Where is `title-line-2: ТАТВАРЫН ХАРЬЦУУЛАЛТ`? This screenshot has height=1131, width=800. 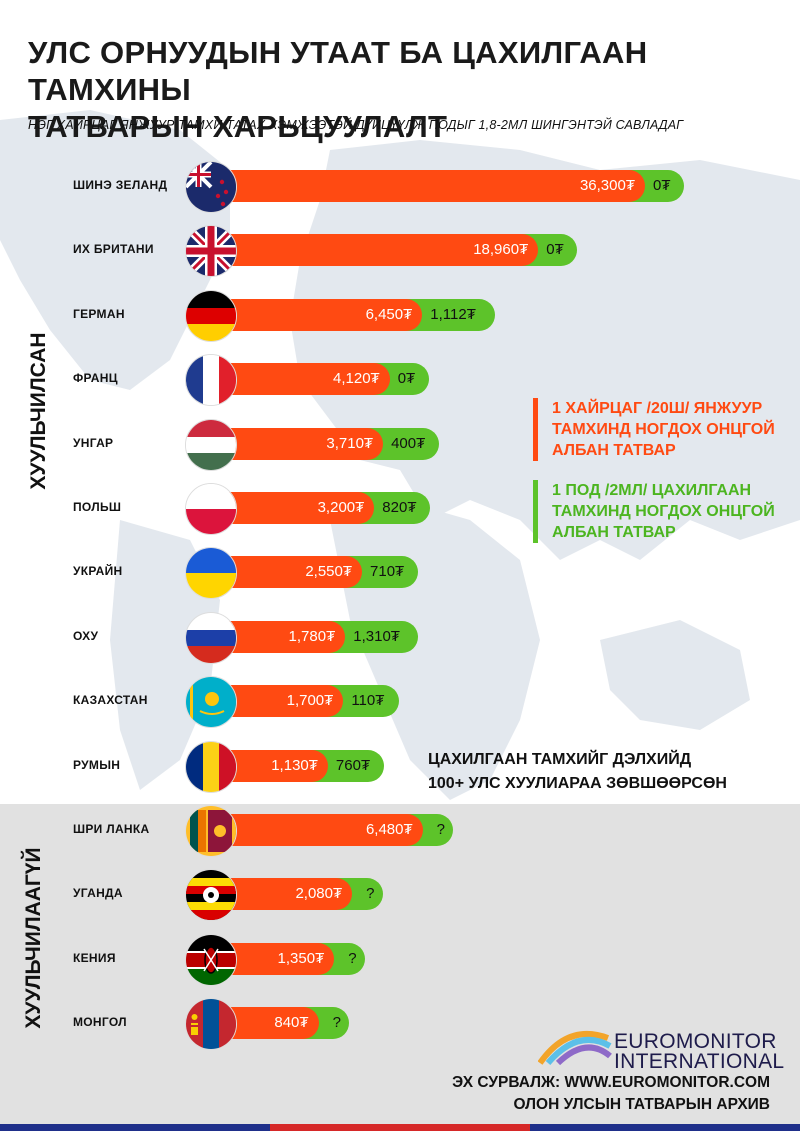 title-line-2: ТАТВАРЫН ХАРЬЦУУЛАЛТ is located at coordinates (238, 126).